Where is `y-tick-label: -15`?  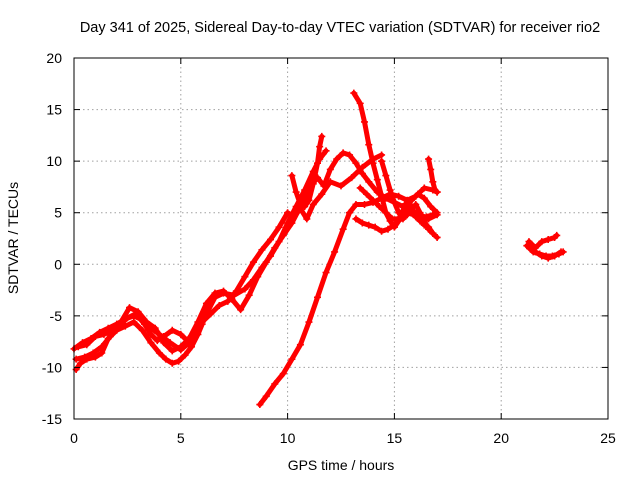
y-tick-label: -15 is located at coordinates (52, 419).